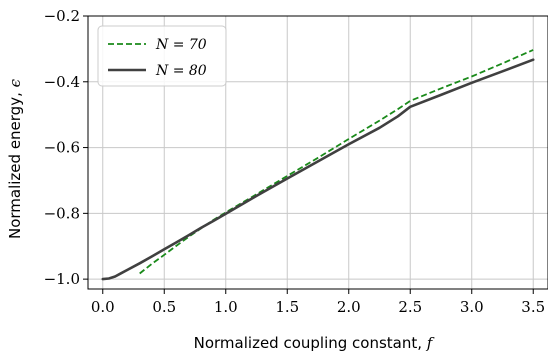 The width and height of the screenshot is (548, 356). Describe the element at coordinates (62, 213) in the screenshot. I see `y-tick-label: −0.8` at that location.